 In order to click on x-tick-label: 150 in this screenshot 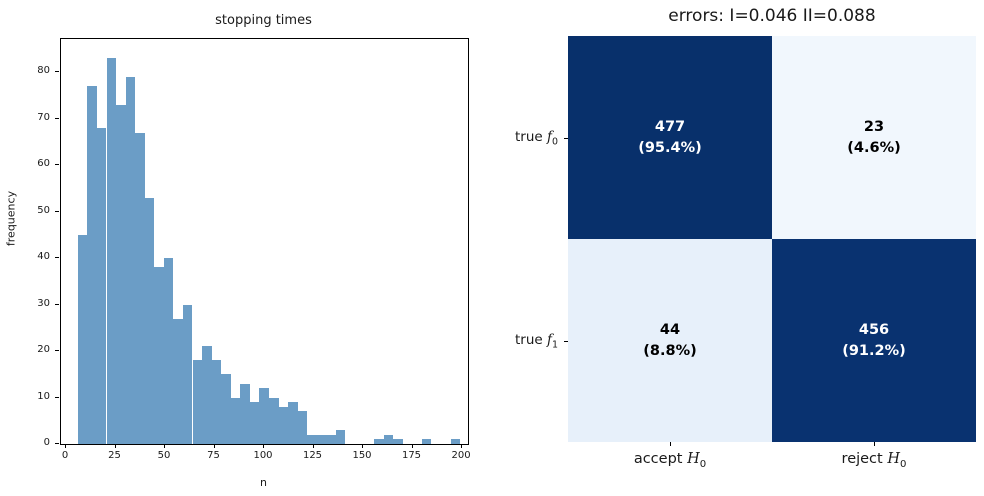, I will do `click(362, 455)`.